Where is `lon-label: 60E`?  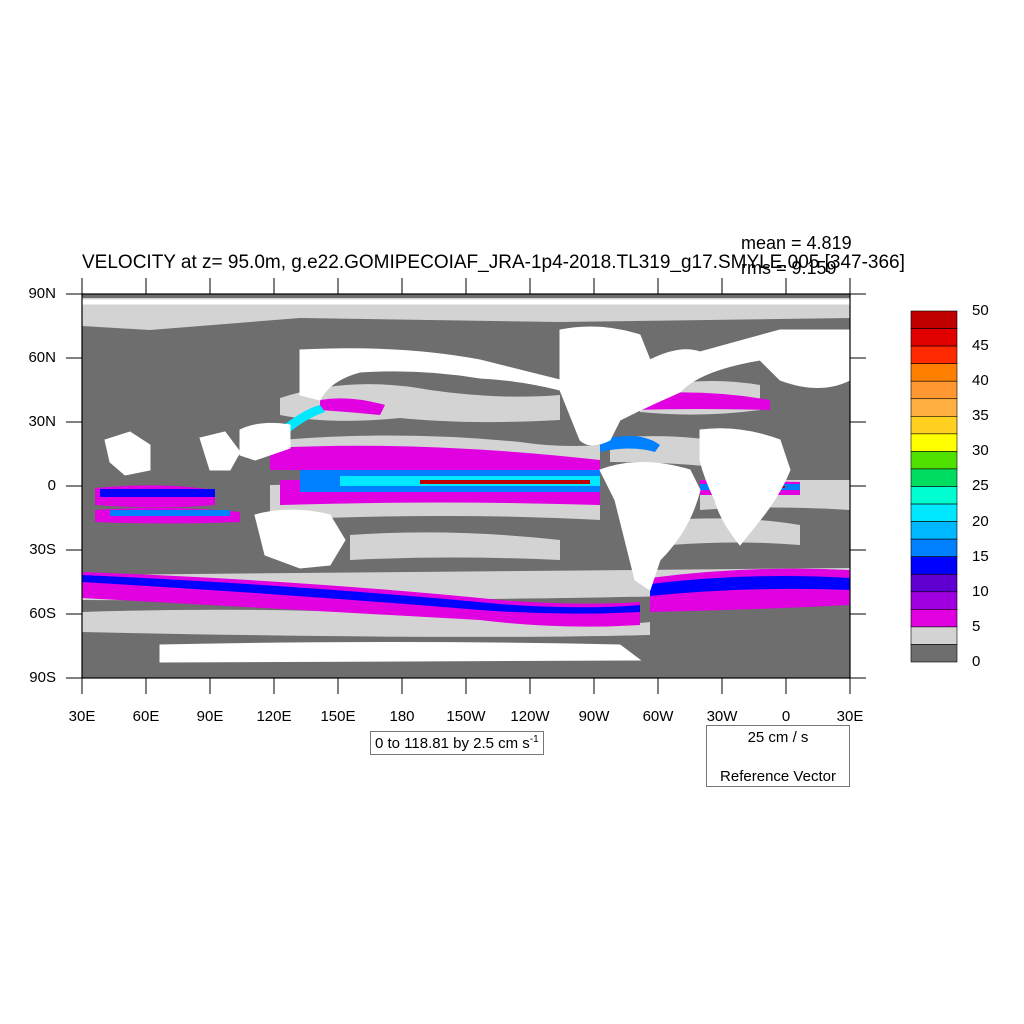 lon-label: 60E is located at coordinates (146, 716).